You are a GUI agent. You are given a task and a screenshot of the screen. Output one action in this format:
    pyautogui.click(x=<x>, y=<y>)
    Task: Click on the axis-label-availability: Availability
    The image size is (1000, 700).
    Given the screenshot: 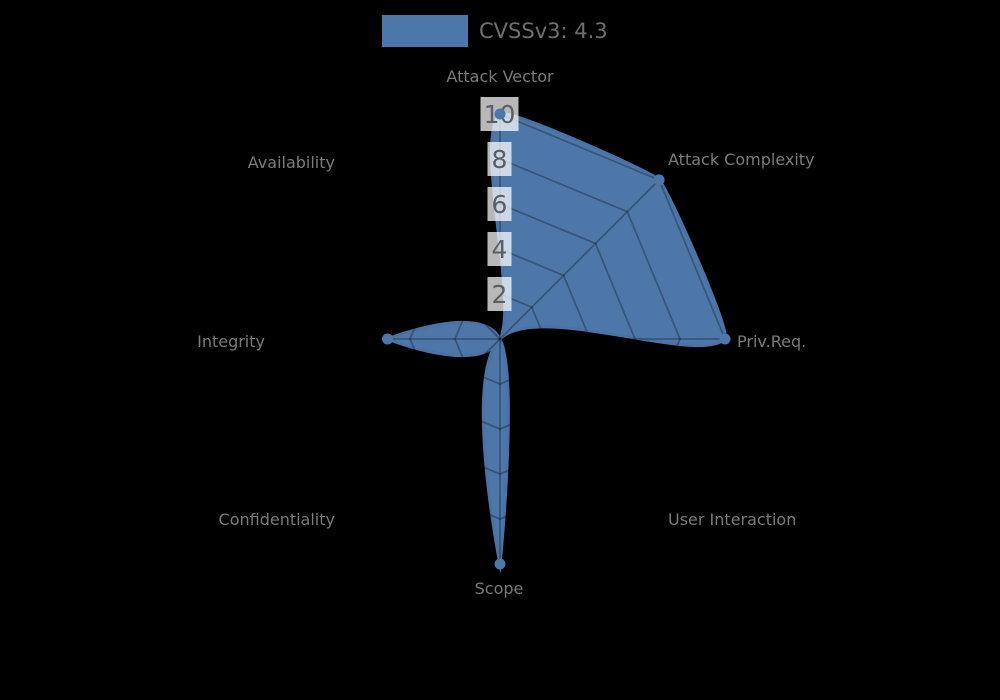 What is the action you would take?
    pyautogui.click(x=291, y=162)
    